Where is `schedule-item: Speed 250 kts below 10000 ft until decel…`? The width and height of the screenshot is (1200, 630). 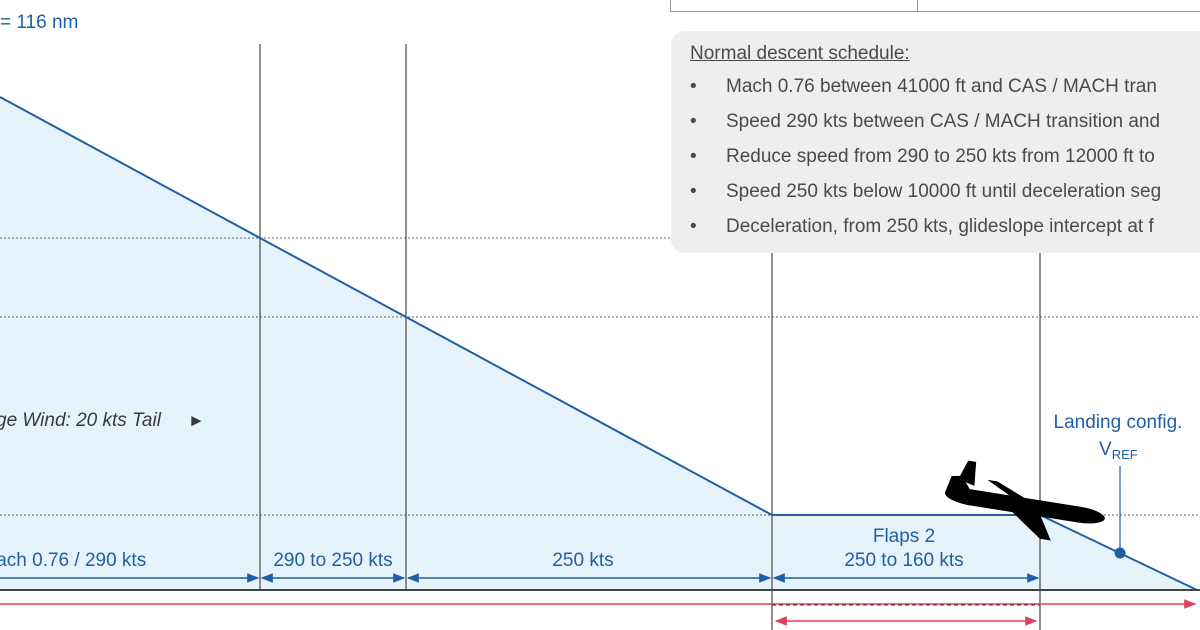
schedule-item: Speed 250 kts below 10000 ft until decel… is located at coordinates (945, 197).